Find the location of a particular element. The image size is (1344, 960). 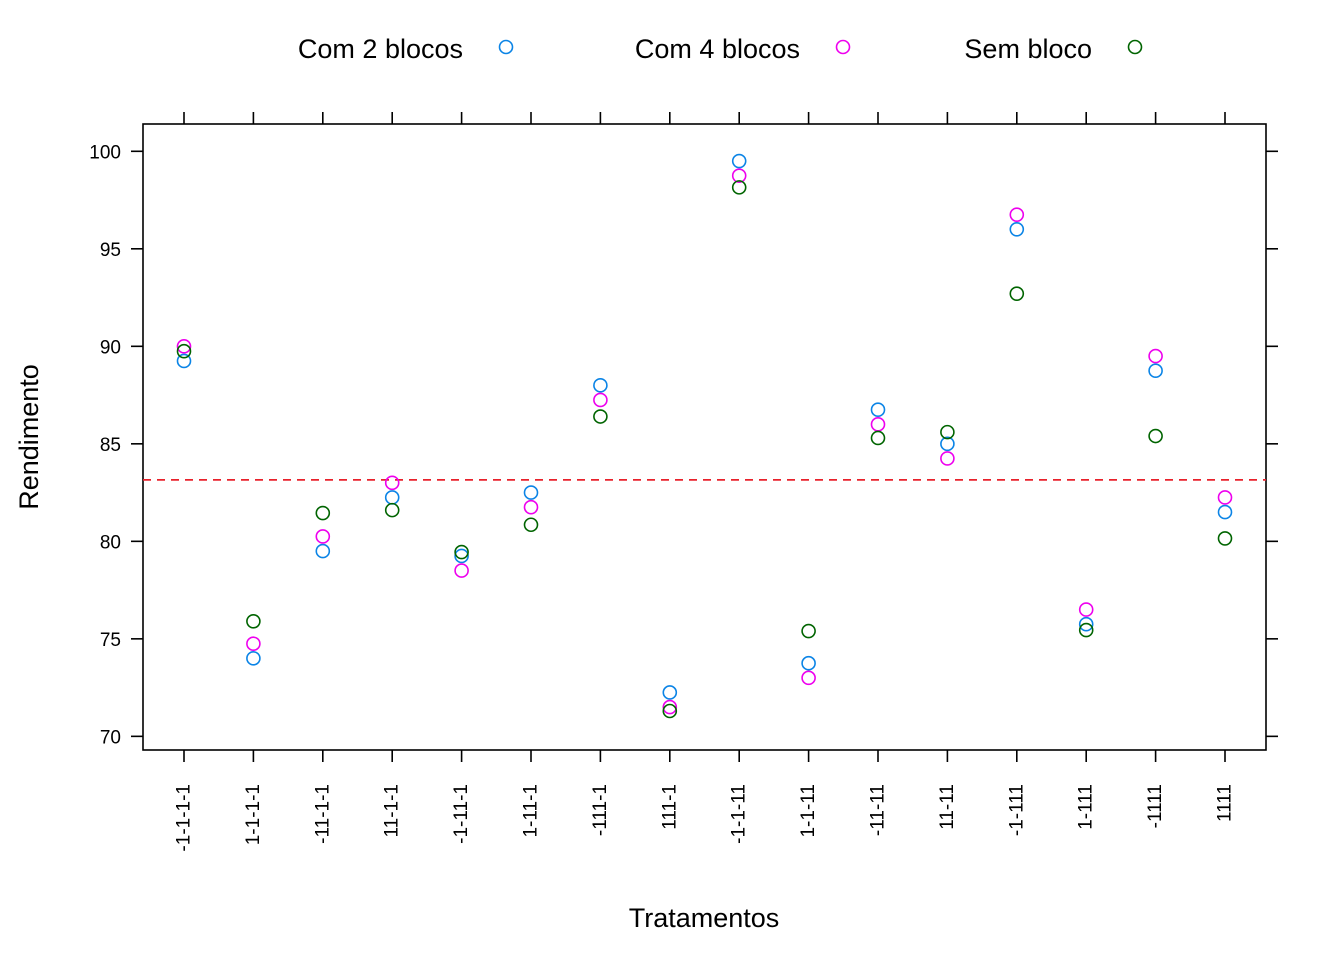

x-tick-label: 1-111 is located at coordinates (1086, 807).